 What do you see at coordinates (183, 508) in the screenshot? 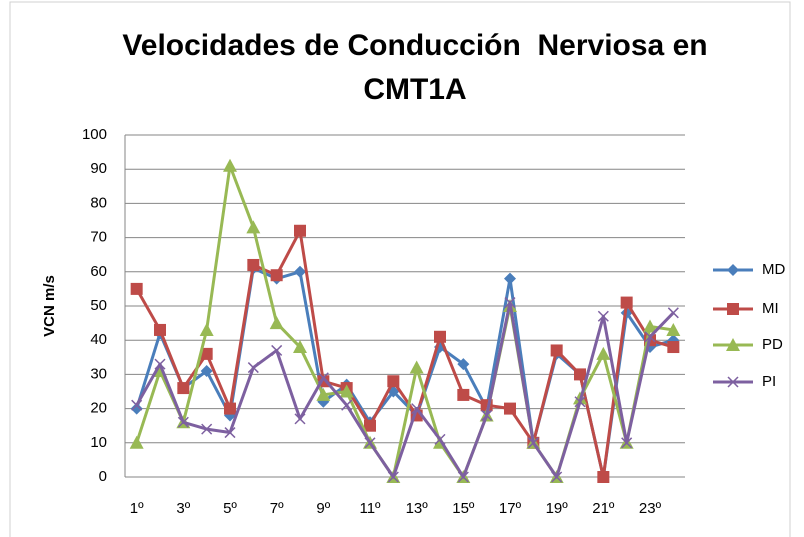
I see `x-tick-label: 3º` at bounding box center [183, 508].